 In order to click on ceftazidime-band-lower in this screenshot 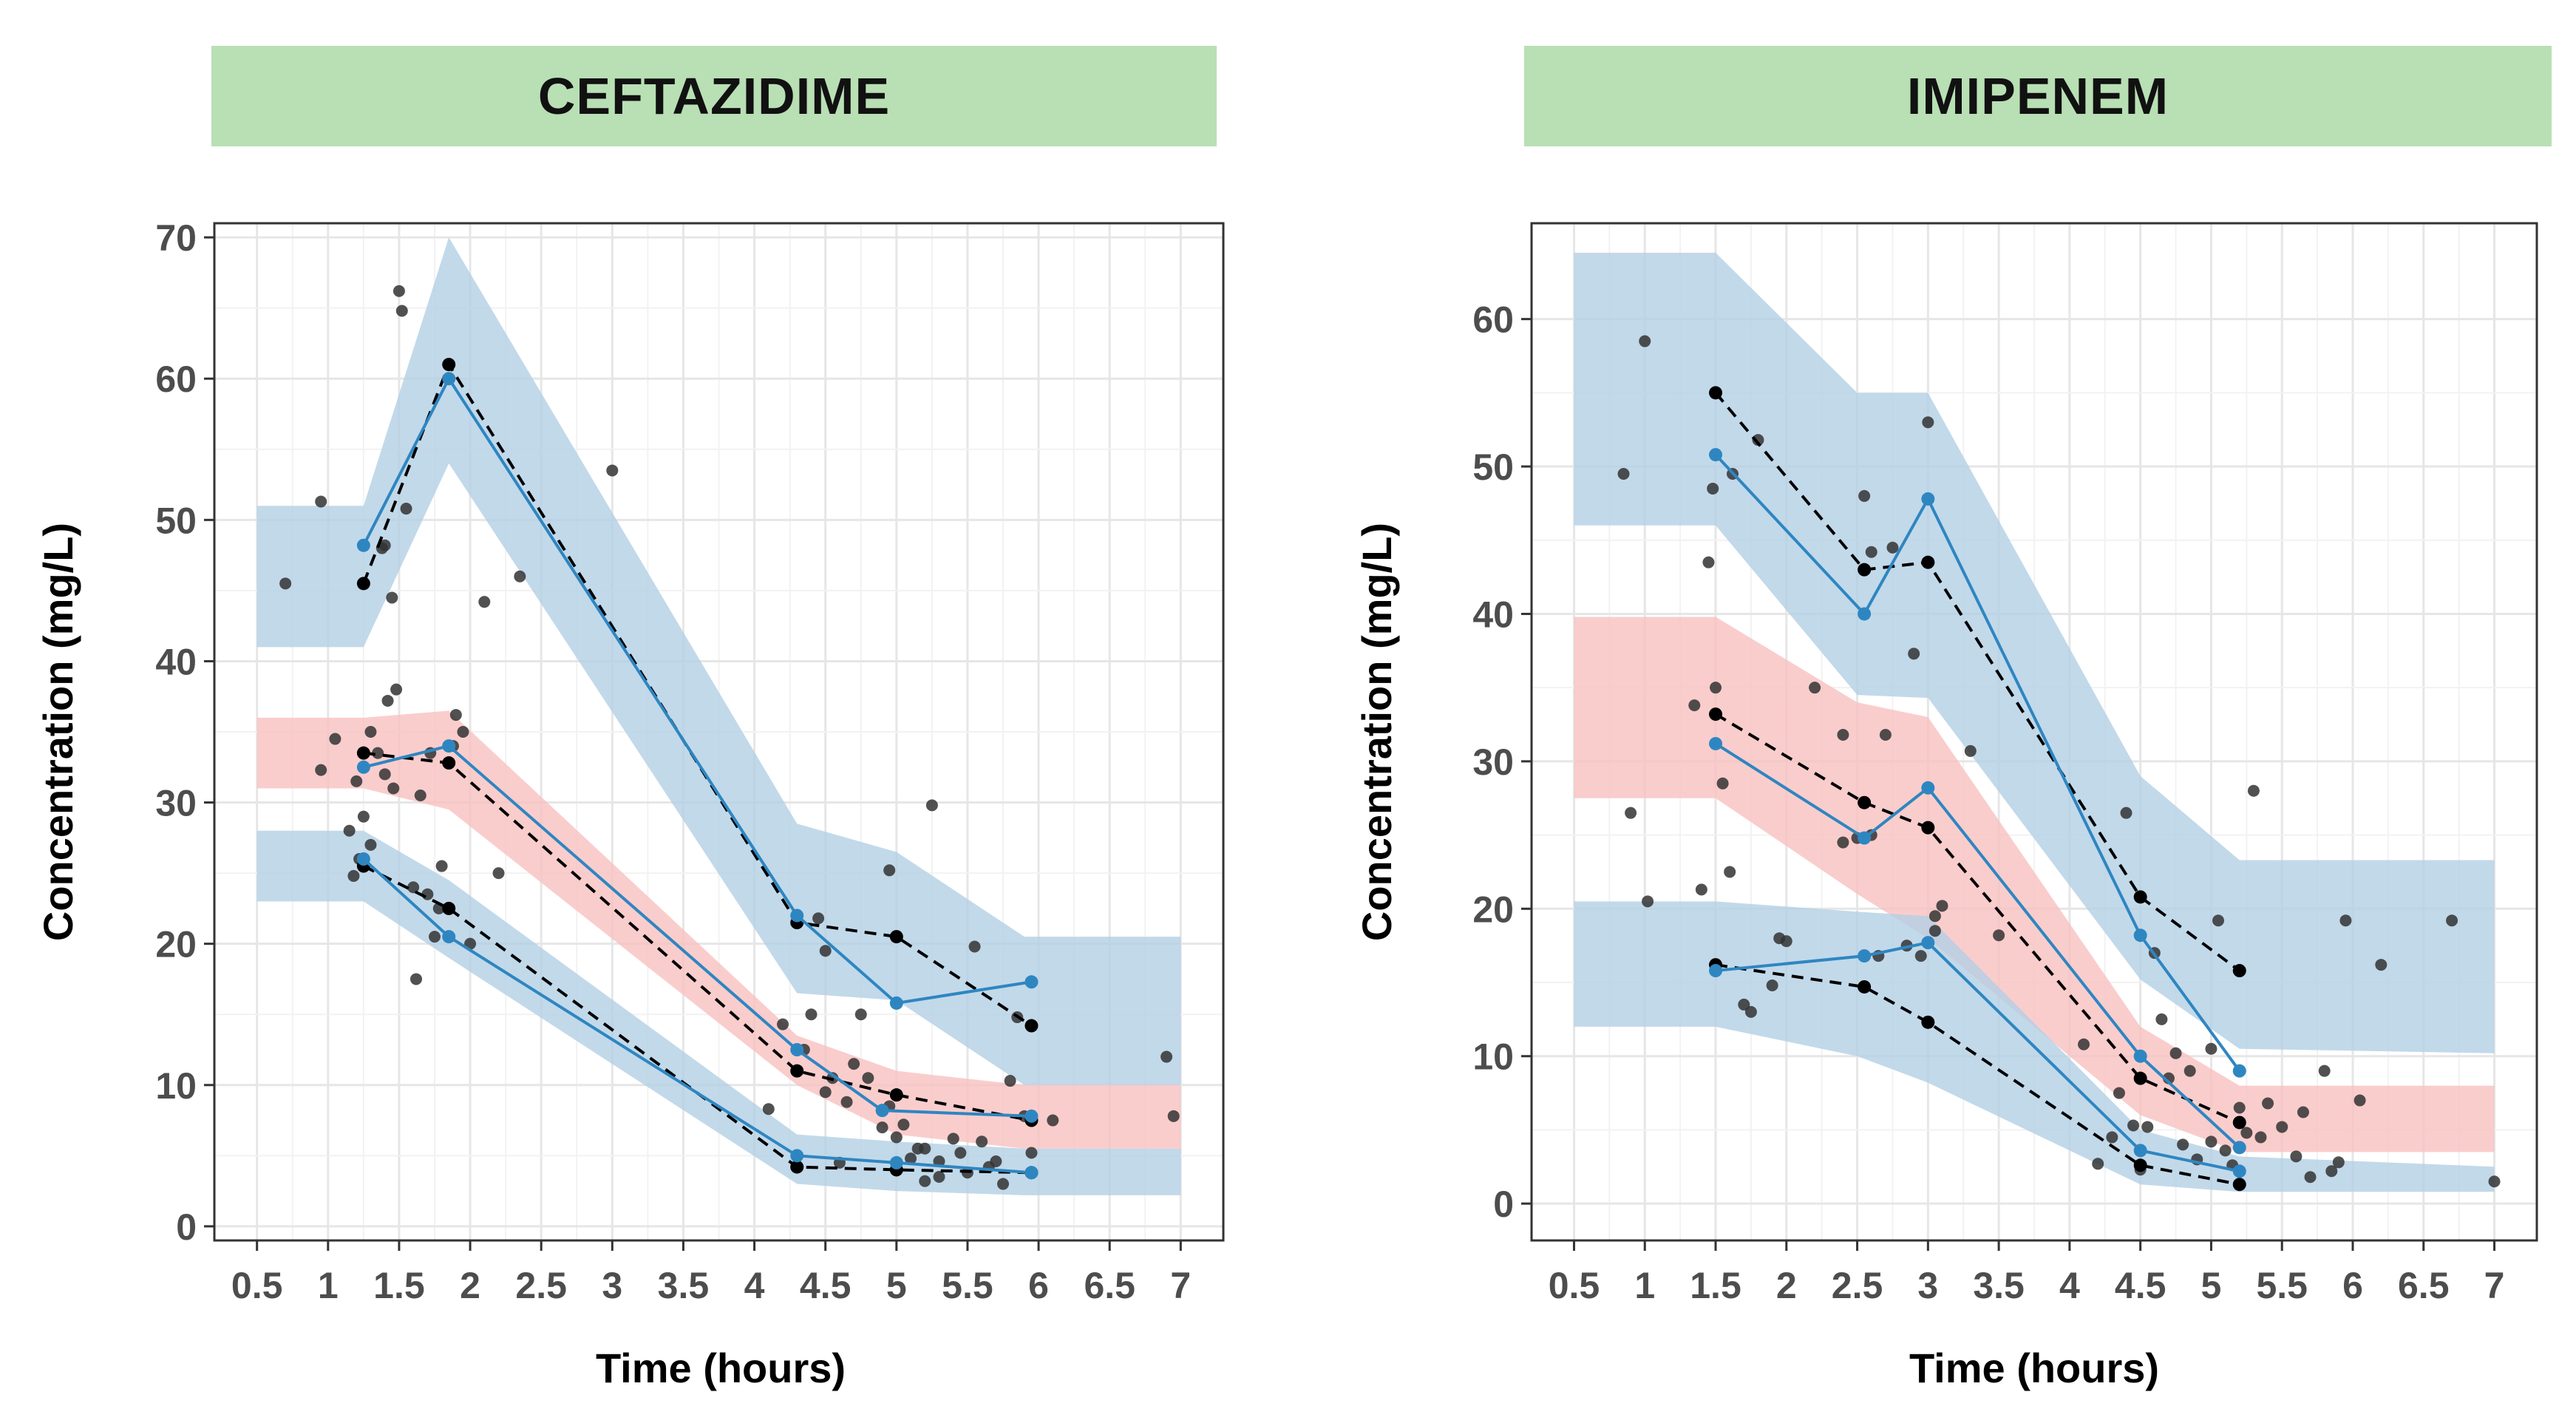, I will do `click(718, 1012)`.